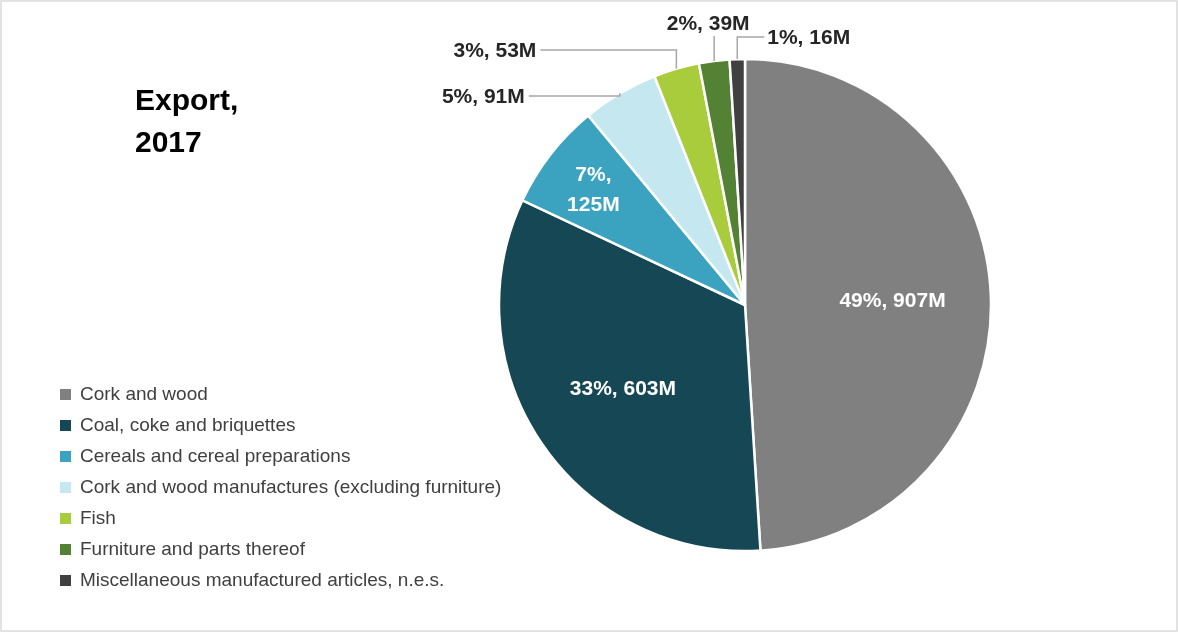 Image resolution: width=1178 pixels, height=632 pixels. I want to click on legend-label: Furniture and parts thereof, so click(193, 548).